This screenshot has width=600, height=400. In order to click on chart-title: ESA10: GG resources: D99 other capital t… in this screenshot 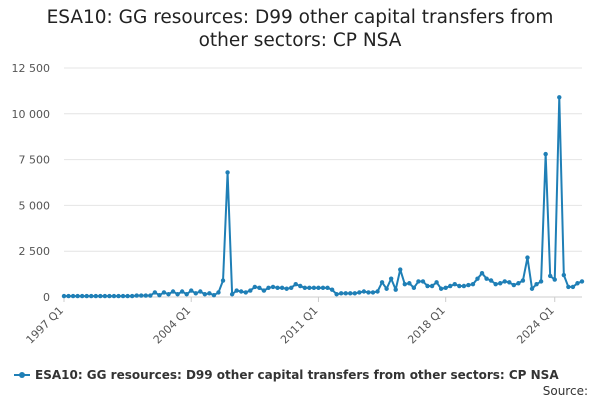, I will do `click(300, 29)`.